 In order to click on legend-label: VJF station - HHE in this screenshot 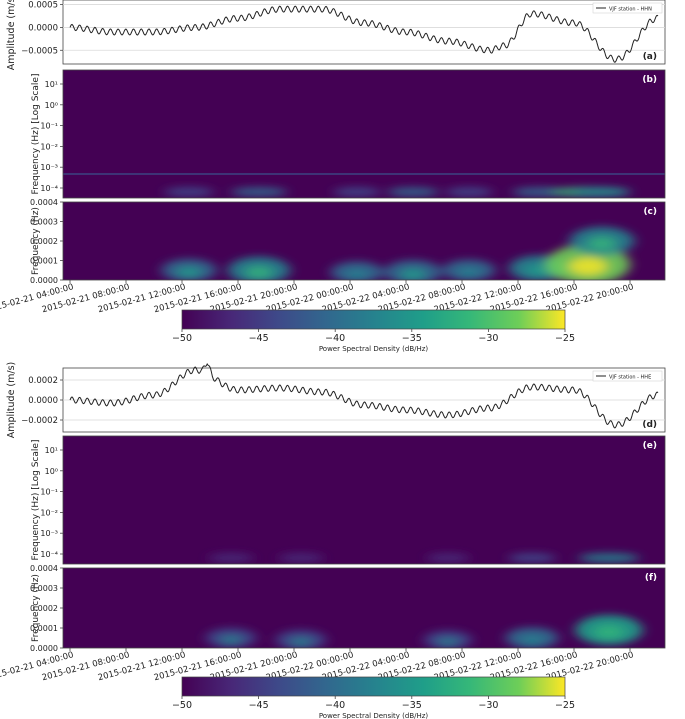, I will do `click(630, 378)`.